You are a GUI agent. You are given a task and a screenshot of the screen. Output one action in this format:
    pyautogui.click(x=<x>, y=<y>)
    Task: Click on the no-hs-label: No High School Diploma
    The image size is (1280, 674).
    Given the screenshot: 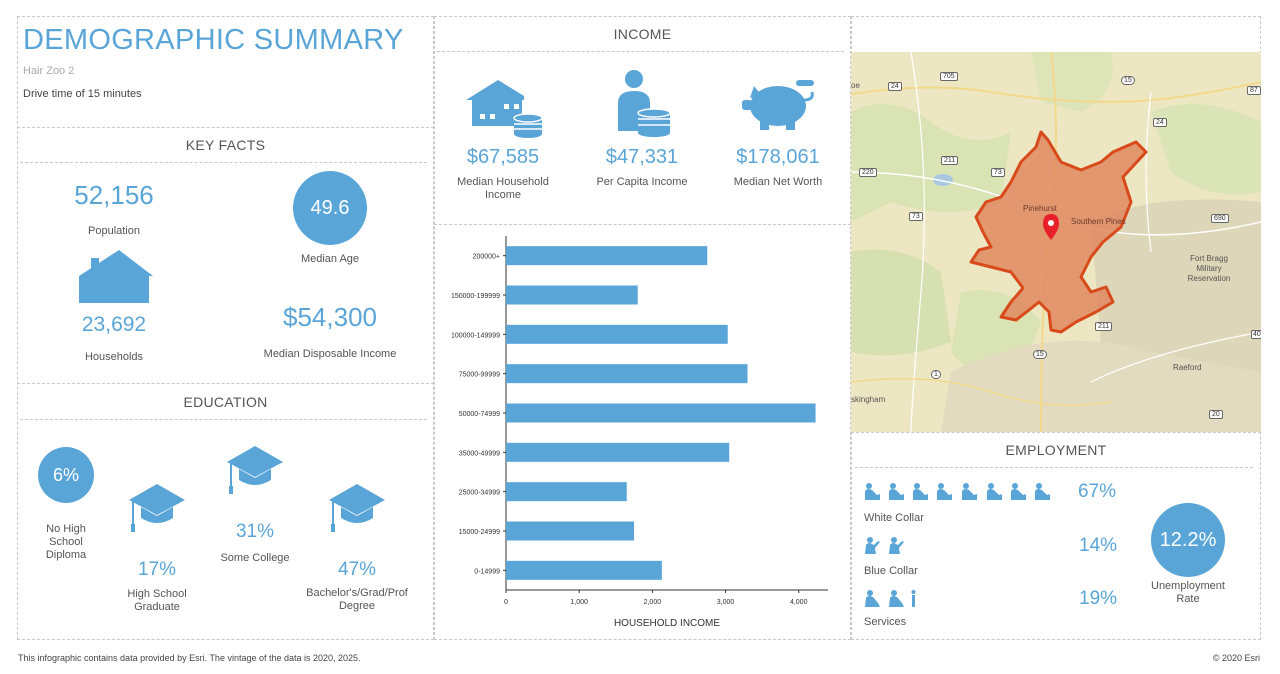 What is the action you would take?
    pyautogui.click(x=66, y=542)
    